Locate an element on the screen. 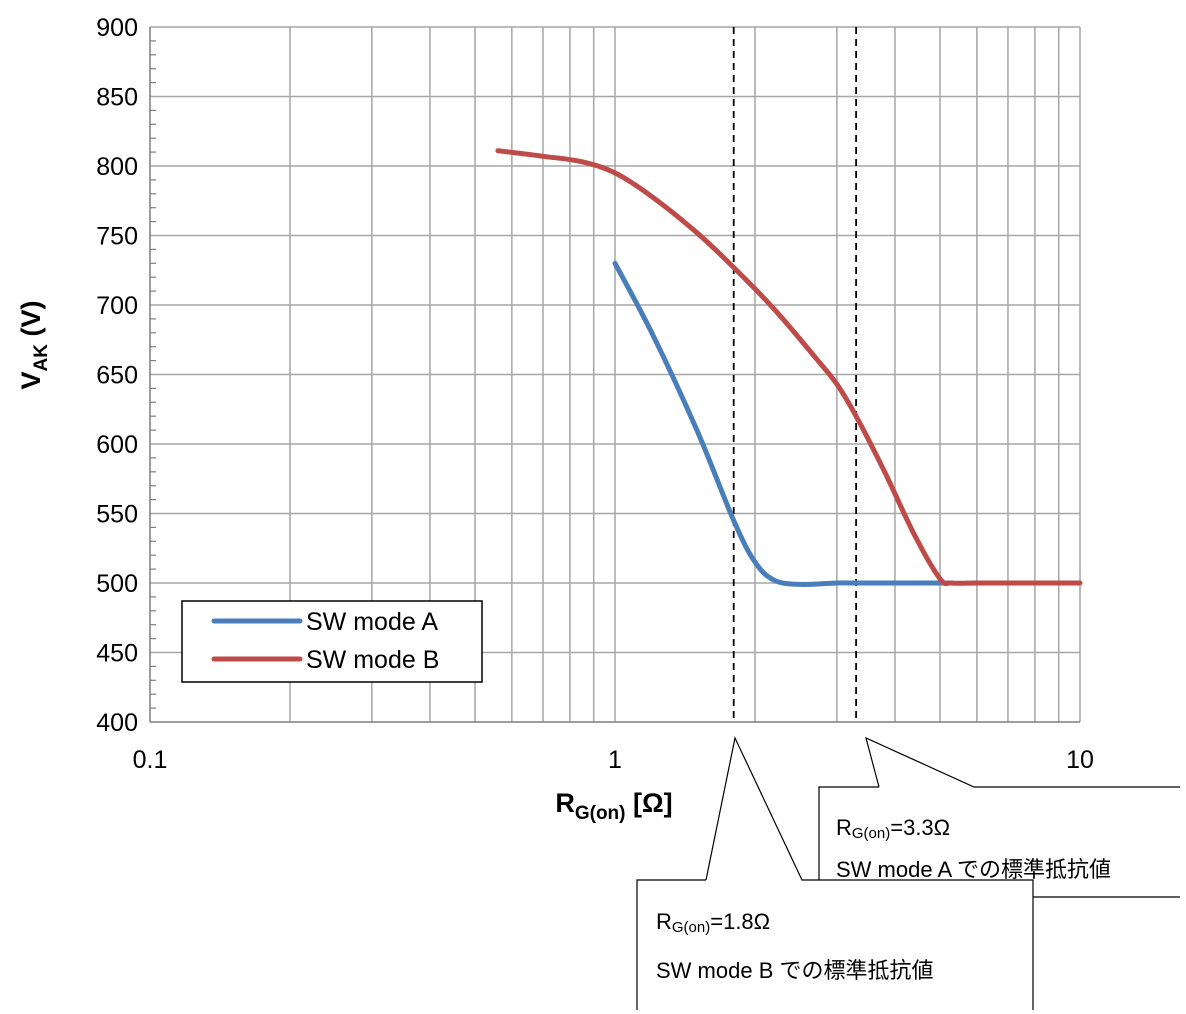 Image resolution: width=1186 pixels, height=1014 pixels. y-tick-label: 900 is located at coordinates (117, 28).